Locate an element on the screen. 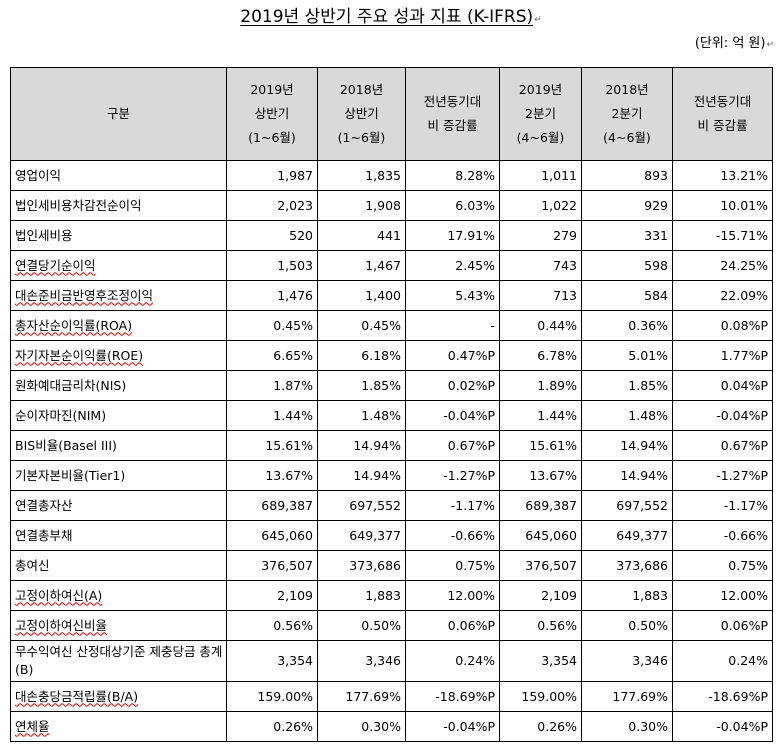  row-label-text: 무수익여신 산정대상기준 제충당금 총계(B) is located at coordinates (119, 660).